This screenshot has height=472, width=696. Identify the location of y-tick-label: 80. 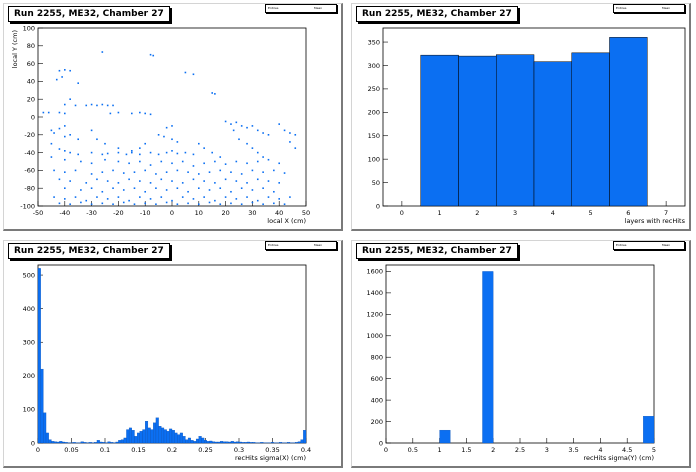
(31, 46).